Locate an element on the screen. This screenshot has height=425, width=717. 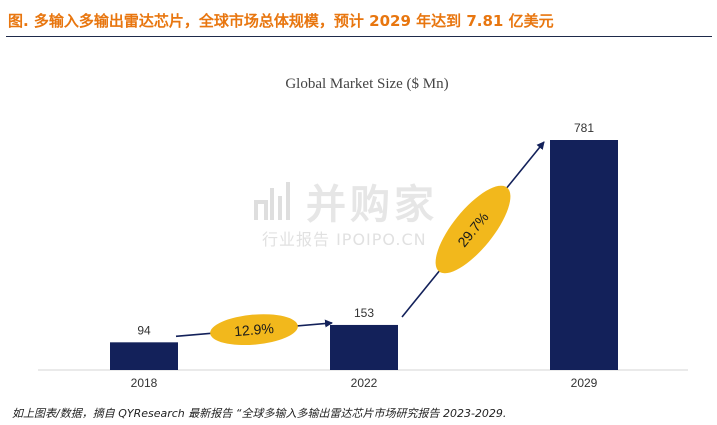
category-label-2018: 2018 is located at coordinates (144, 383).